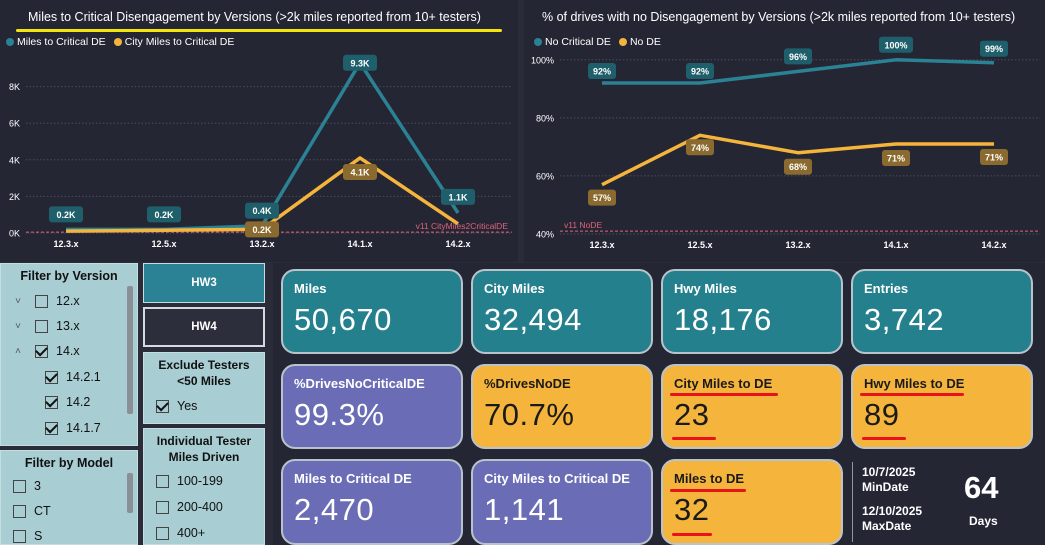 This screenshot has width=1045, height=545. Describe the element at coordinates (709, 478) in the screenshot. I see `kpi-label: Miles to DE` at that location.